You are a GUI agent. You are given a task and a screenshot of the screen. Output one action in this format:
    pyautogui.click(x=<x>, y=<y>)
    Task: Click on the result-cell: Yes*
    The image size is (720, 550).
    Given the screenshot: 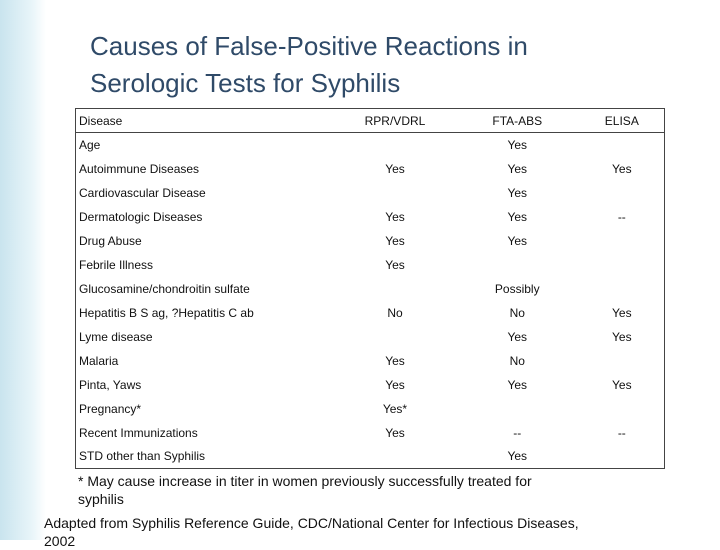 What is the action you would take?
    pyautogui.click(x=395, y=408)
    